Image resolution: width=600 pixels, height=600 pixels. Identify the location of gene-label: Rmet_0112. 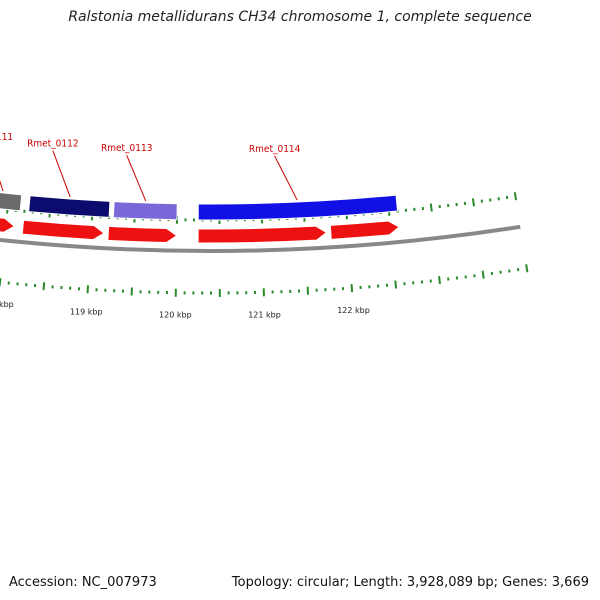
(52, 144).